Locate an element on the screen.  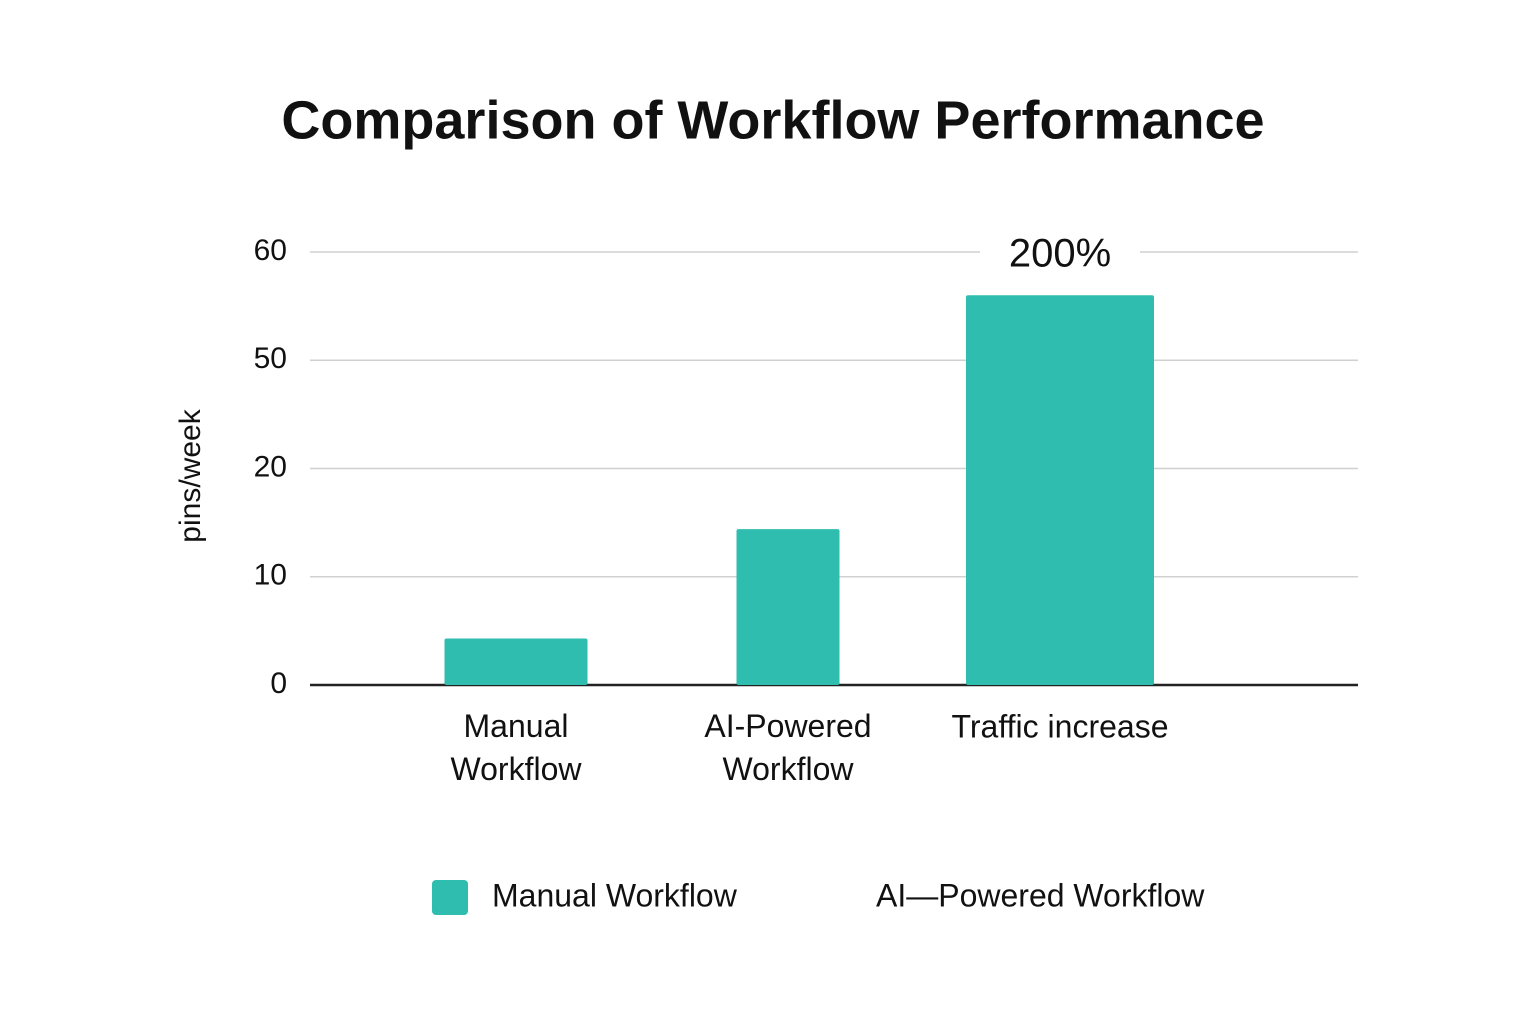
x-tick-label: AI-Powered Workflow is located at coordinates (787, 747).